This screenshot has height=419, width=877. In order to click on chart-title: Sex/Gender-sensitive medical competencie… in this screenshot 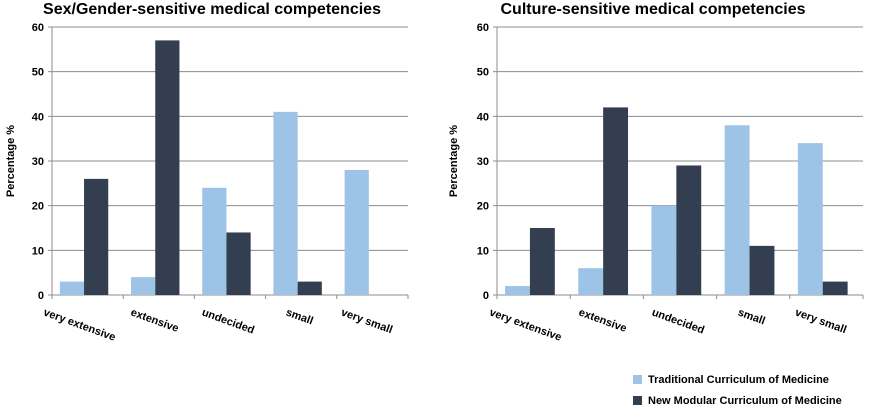, I will do `click(212, 9)`.